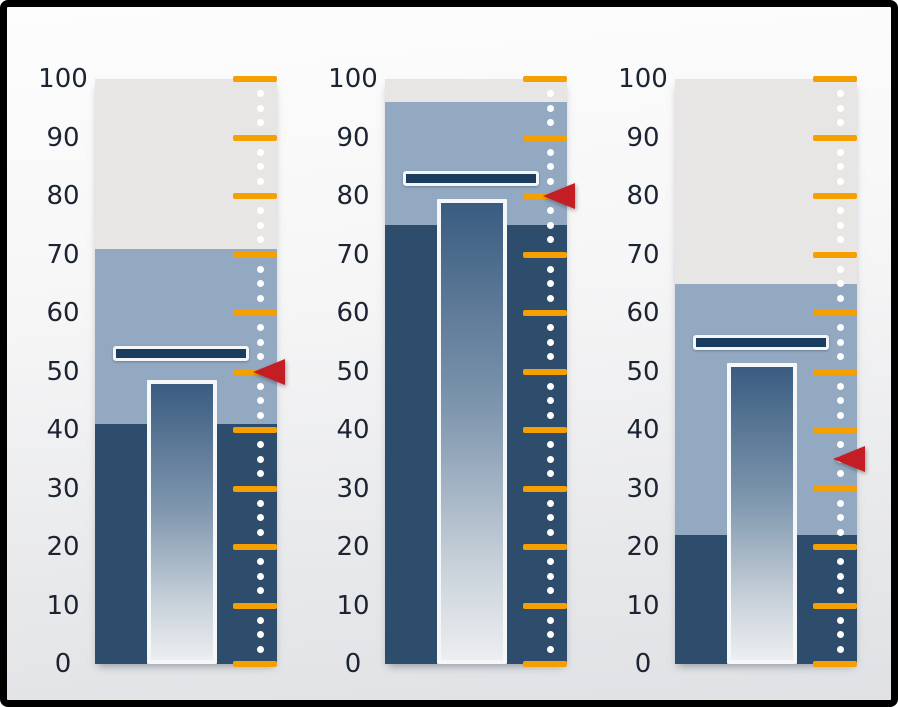  Describe the element at coordinates (63, 137) in the screenshot. I see `axis-tick-label: 90` at that location.